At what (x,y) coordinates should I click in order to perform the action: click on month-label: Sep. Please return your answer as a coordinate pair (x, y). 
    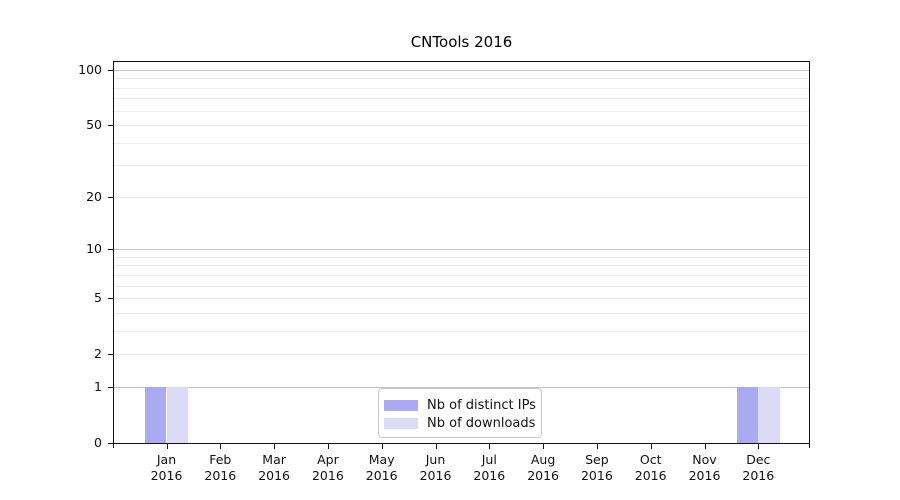
    Looking at the image, I should click on (597, 459).